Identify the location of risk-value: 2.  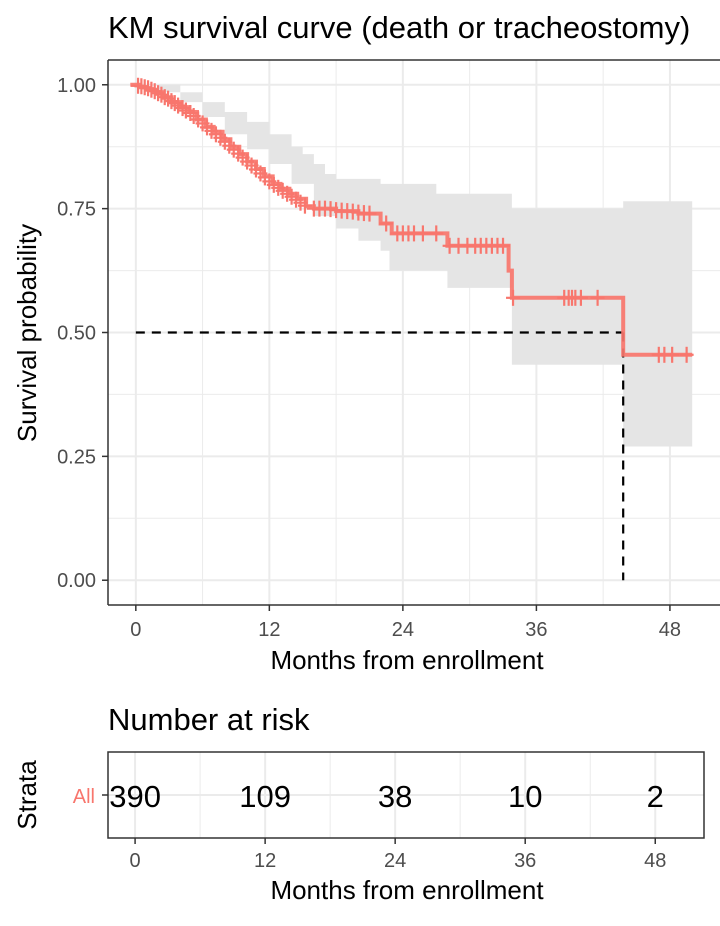
(655, 796).